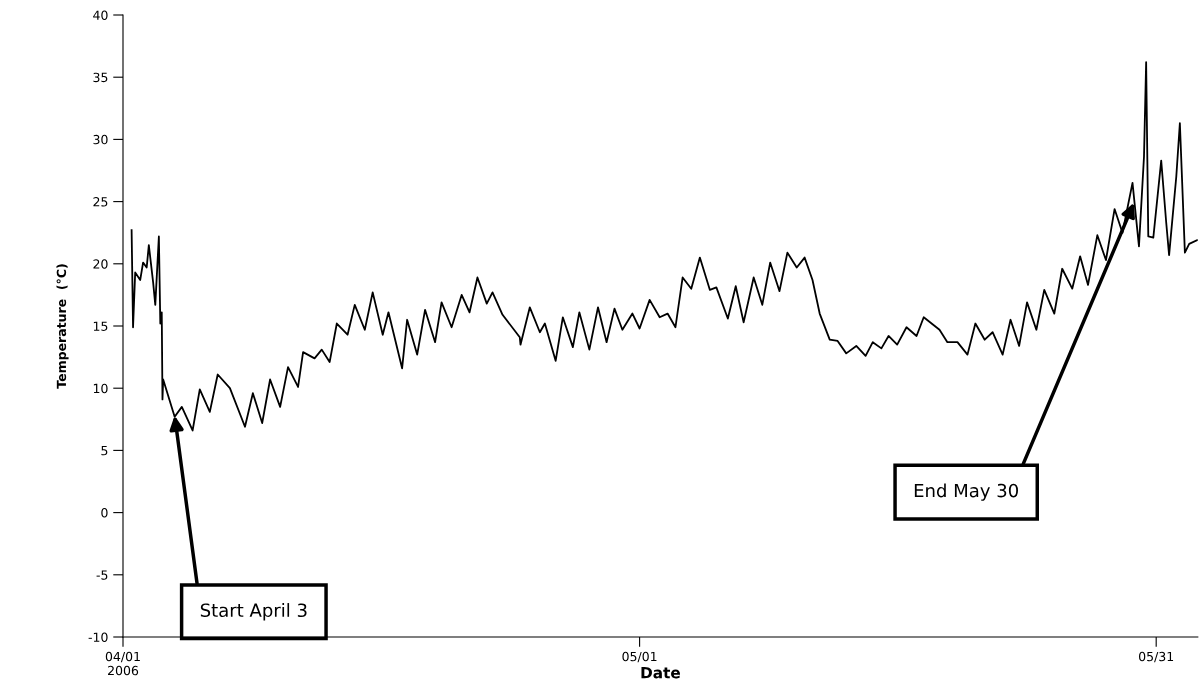 This screenshot has width=1199, height=690. Describe the element at coordinates (122, 663) in the screenshot. I see `x-tick-label: 04/01 2006` at that location.